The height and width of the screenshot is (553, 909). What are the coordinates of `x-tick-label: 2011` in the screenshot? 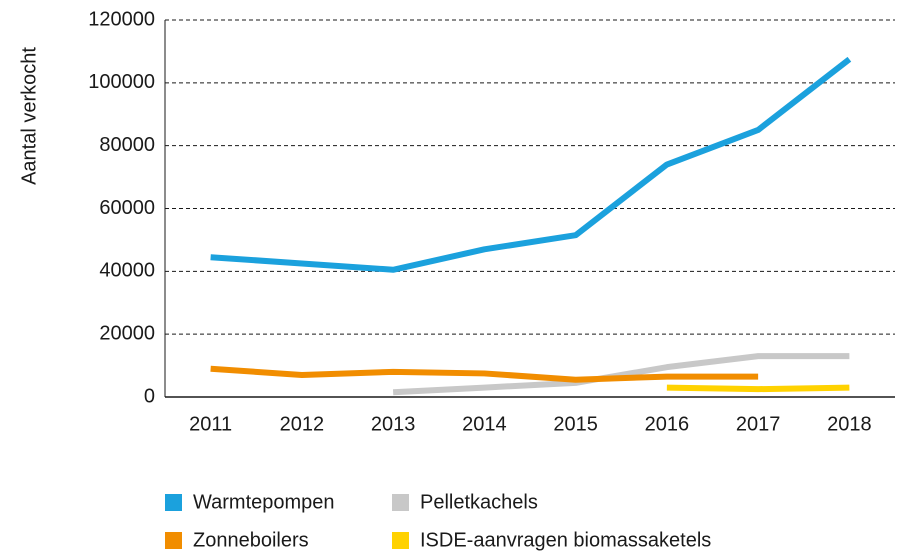 It's located at (210, 424).